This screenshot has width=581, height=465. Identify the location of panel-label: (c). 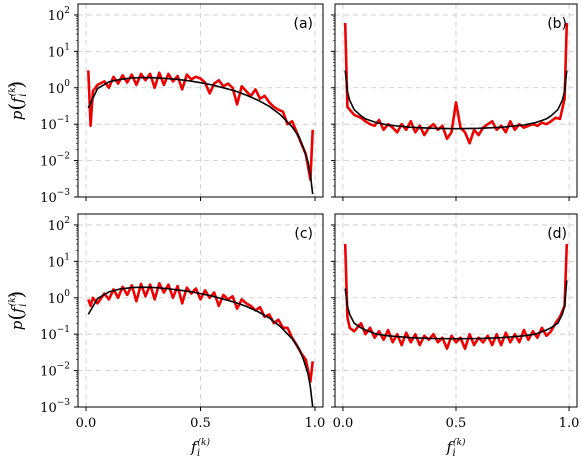
(303, 234).